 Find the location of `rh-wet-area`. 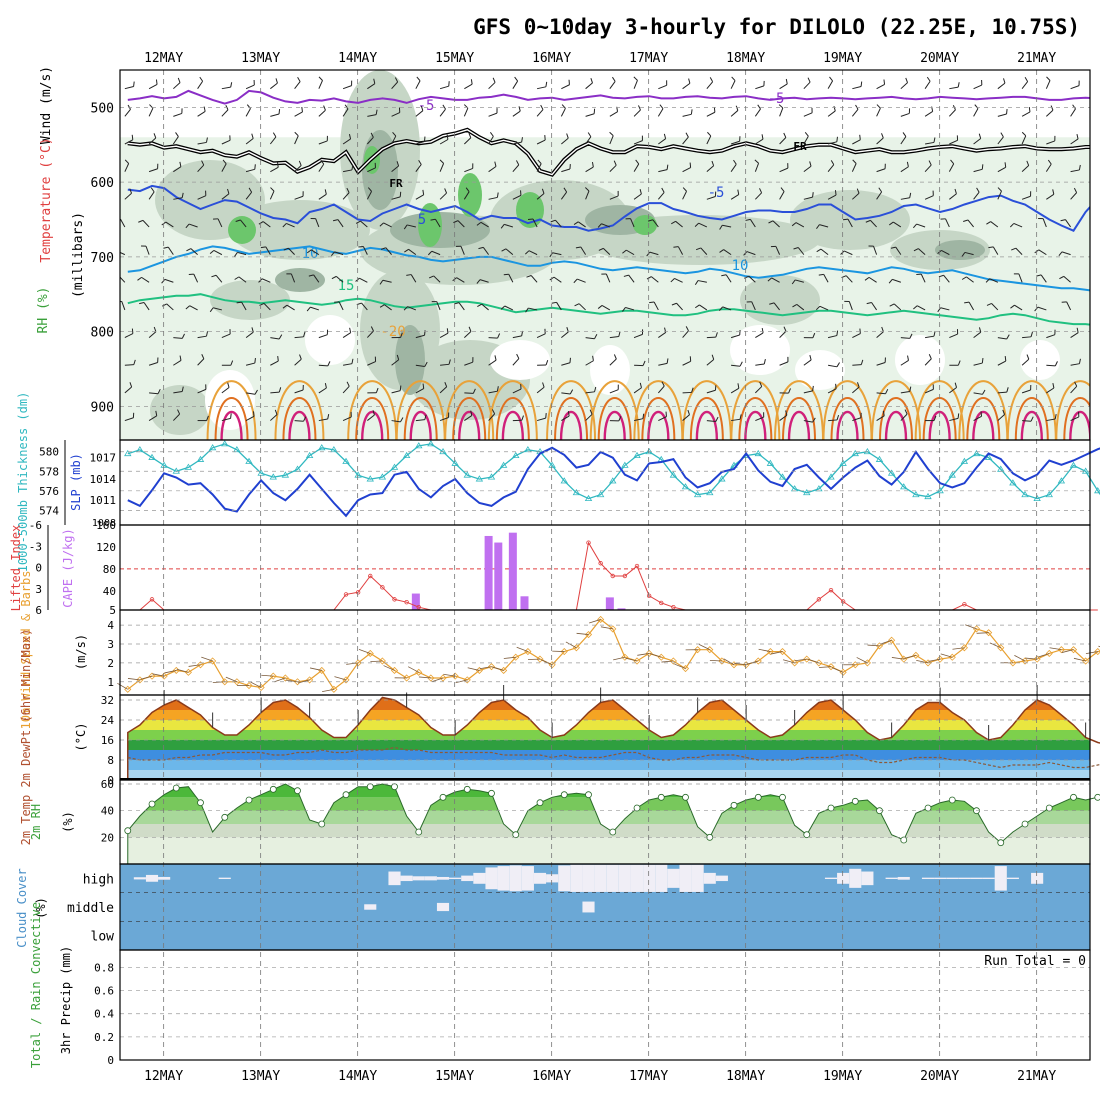

rh-wet-area is located at coordinates (410, 360).